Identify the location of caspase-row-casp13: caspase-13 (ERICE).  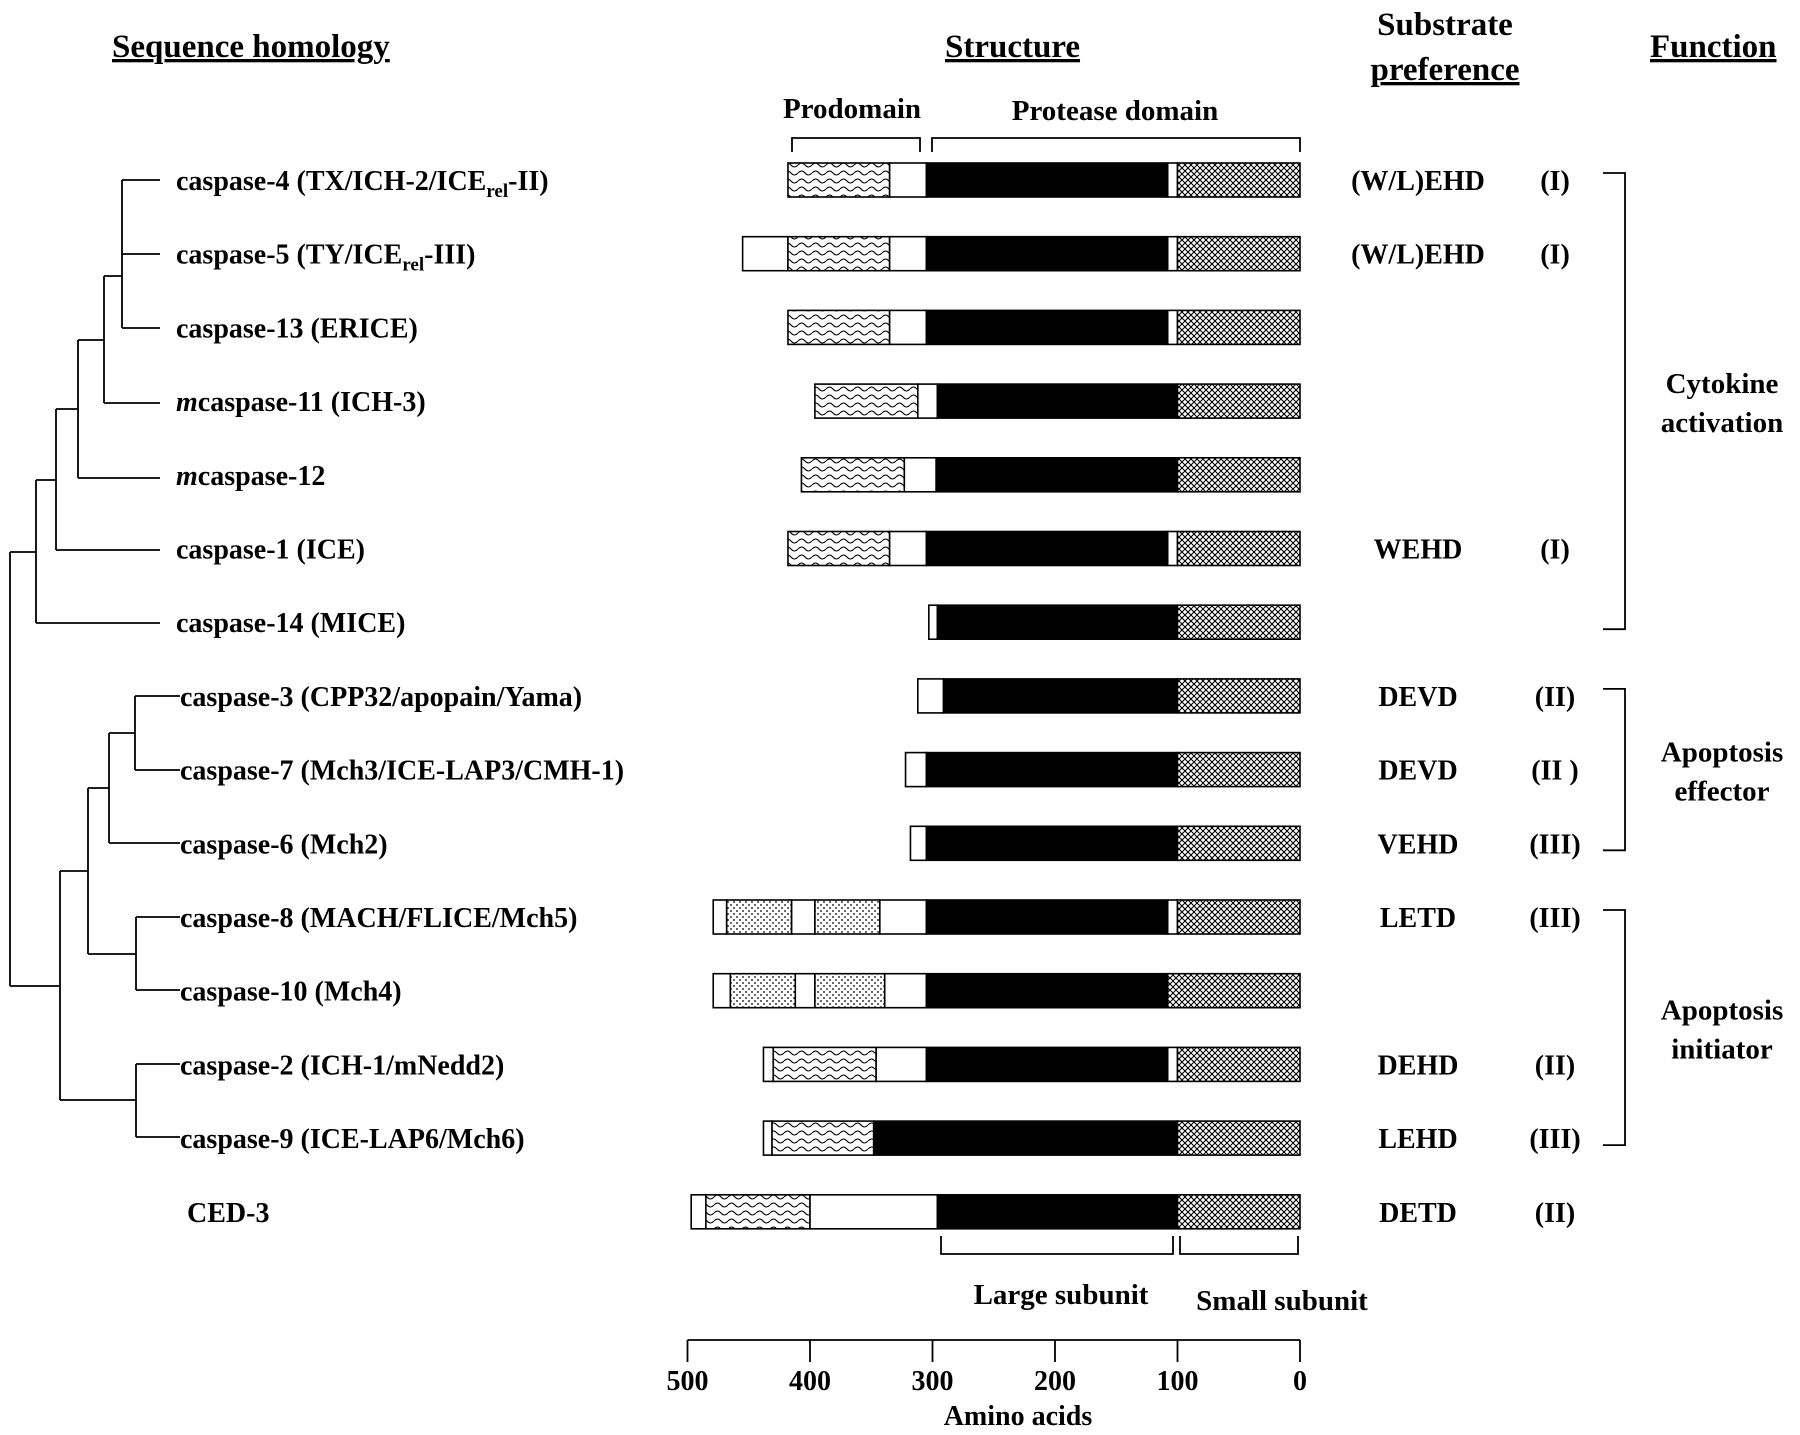
(738, 327).